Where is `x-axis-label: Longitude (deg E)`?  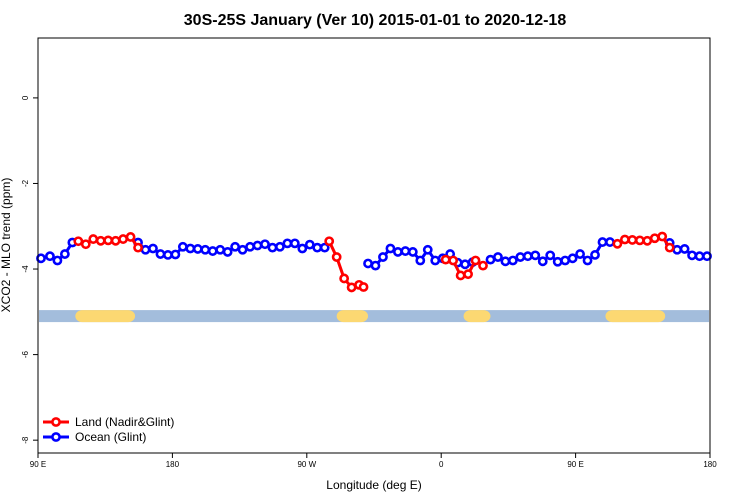 x-axis-label: Longitude (deg E) is located at coordinates (373, 485).